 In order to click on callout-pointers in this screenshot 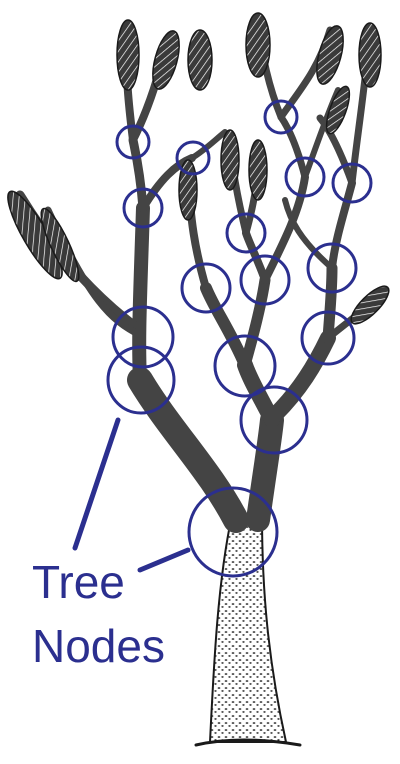, I will do `click(131, 495)`.